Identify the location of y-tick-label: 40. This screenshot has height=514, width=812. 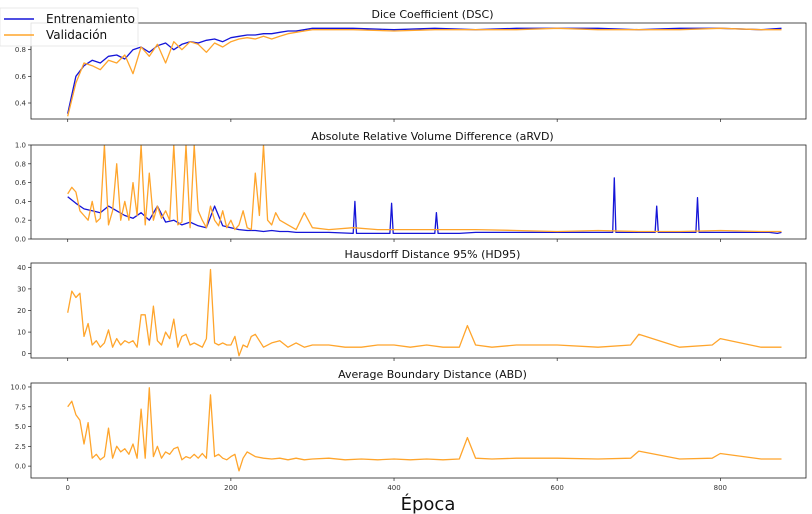
(21, 268).